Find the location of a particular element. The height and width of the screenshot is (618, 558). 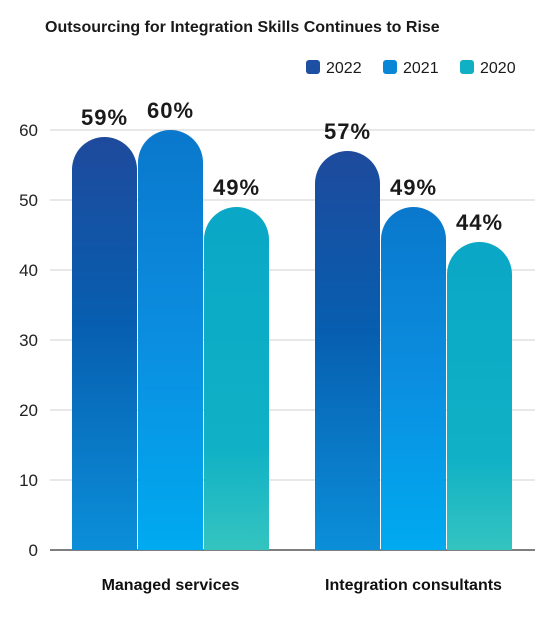

legend-label: 2020 is located at coordinates (498, 68).